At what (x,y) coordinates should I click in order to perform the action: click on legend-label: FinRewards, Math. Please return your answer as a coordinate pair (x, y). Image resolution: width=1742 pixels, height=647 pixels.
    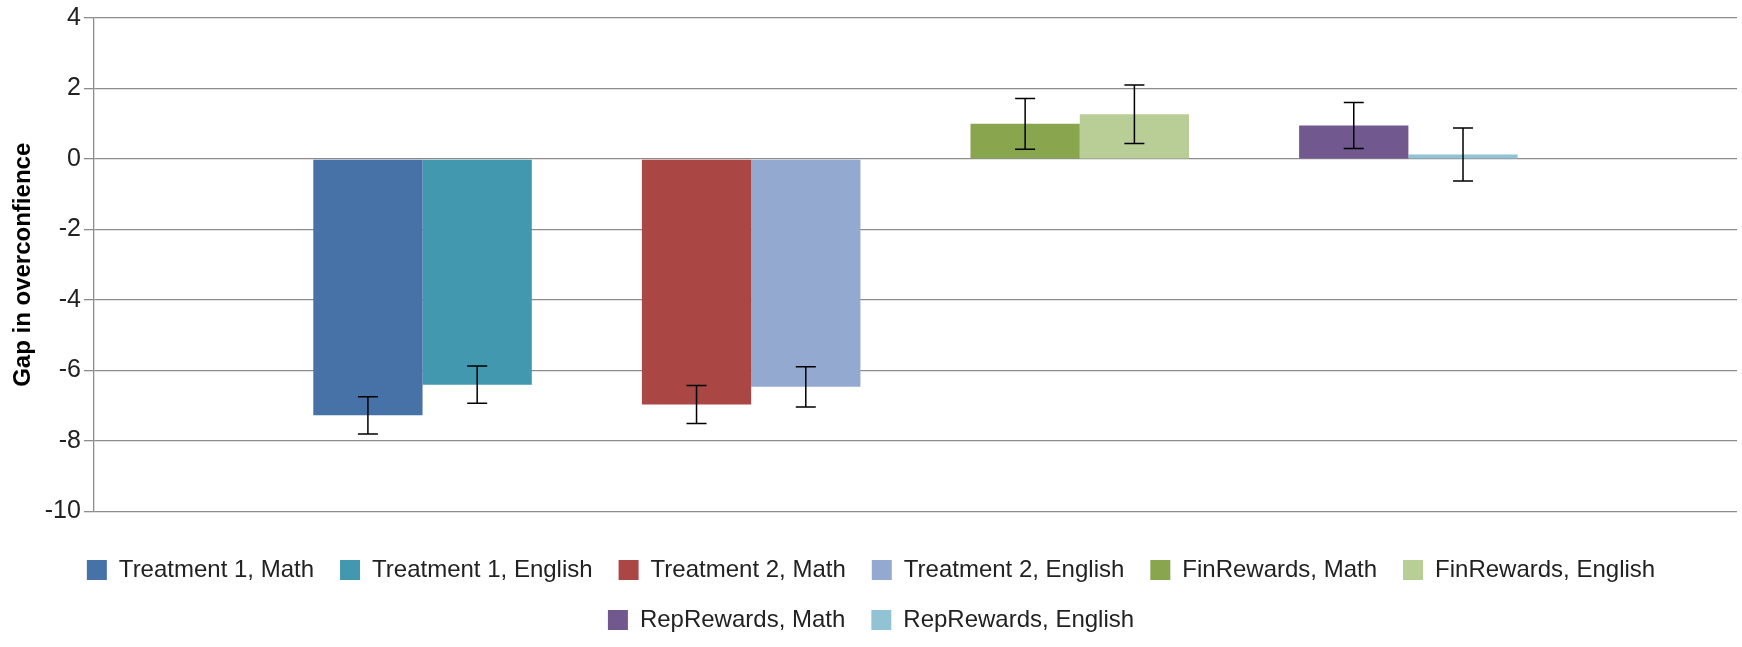
    Looking at the image, I should click on (1280, 568).